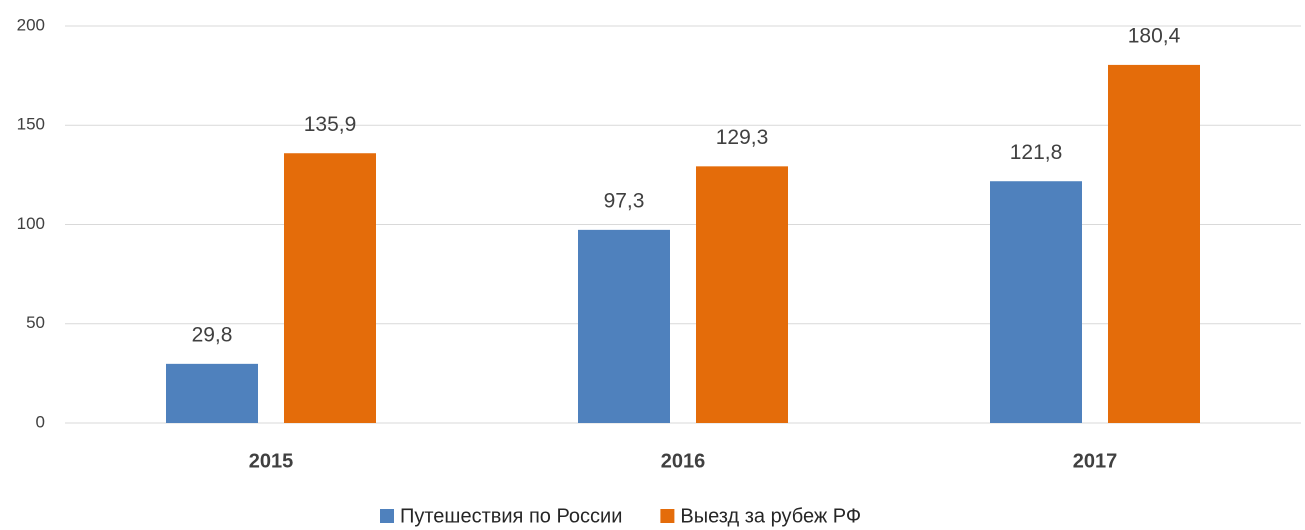  What do you see at coordinates (31, 24) in the screenshot?
I see `y-tick-label: 200` at bounding box center [31, 24].